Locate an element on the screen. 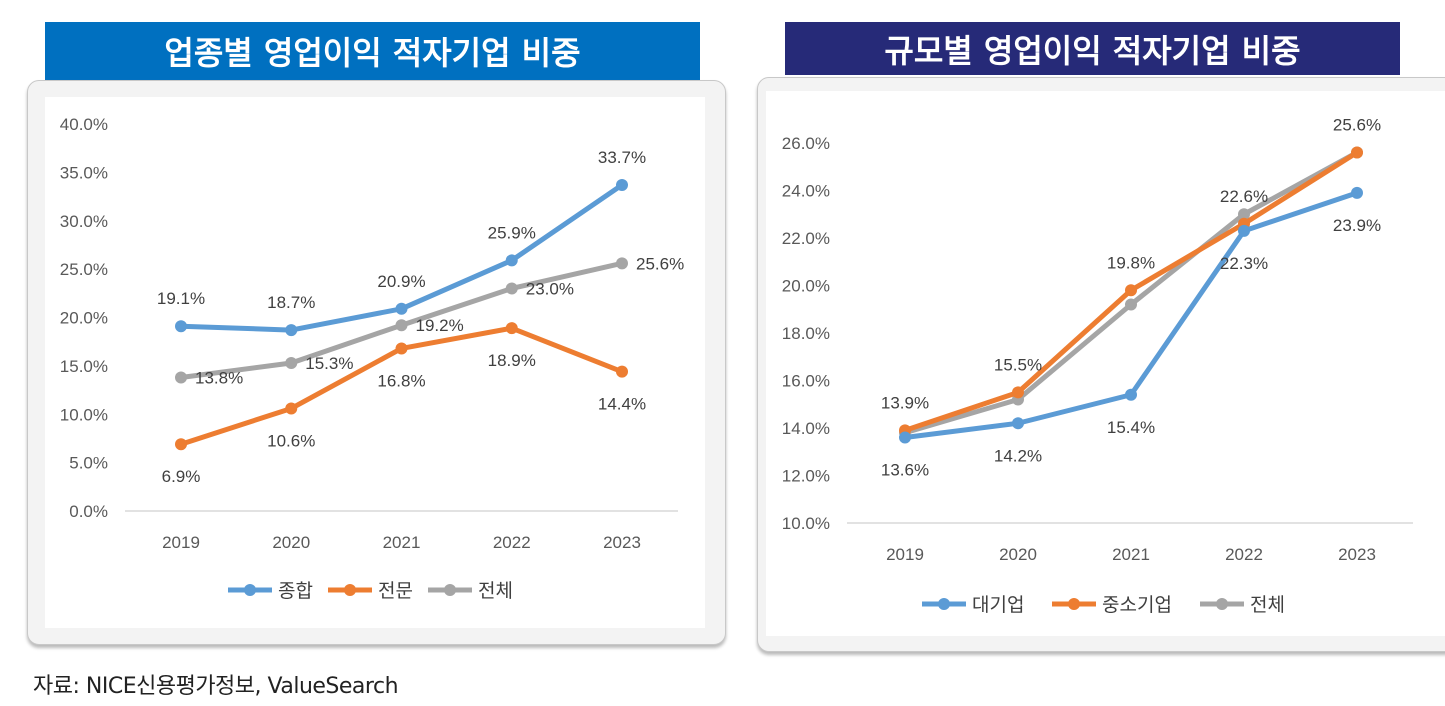 The width and height of the screenshot is (1445, 706). data-label: 19.2% is located at coordinates (440, 325).